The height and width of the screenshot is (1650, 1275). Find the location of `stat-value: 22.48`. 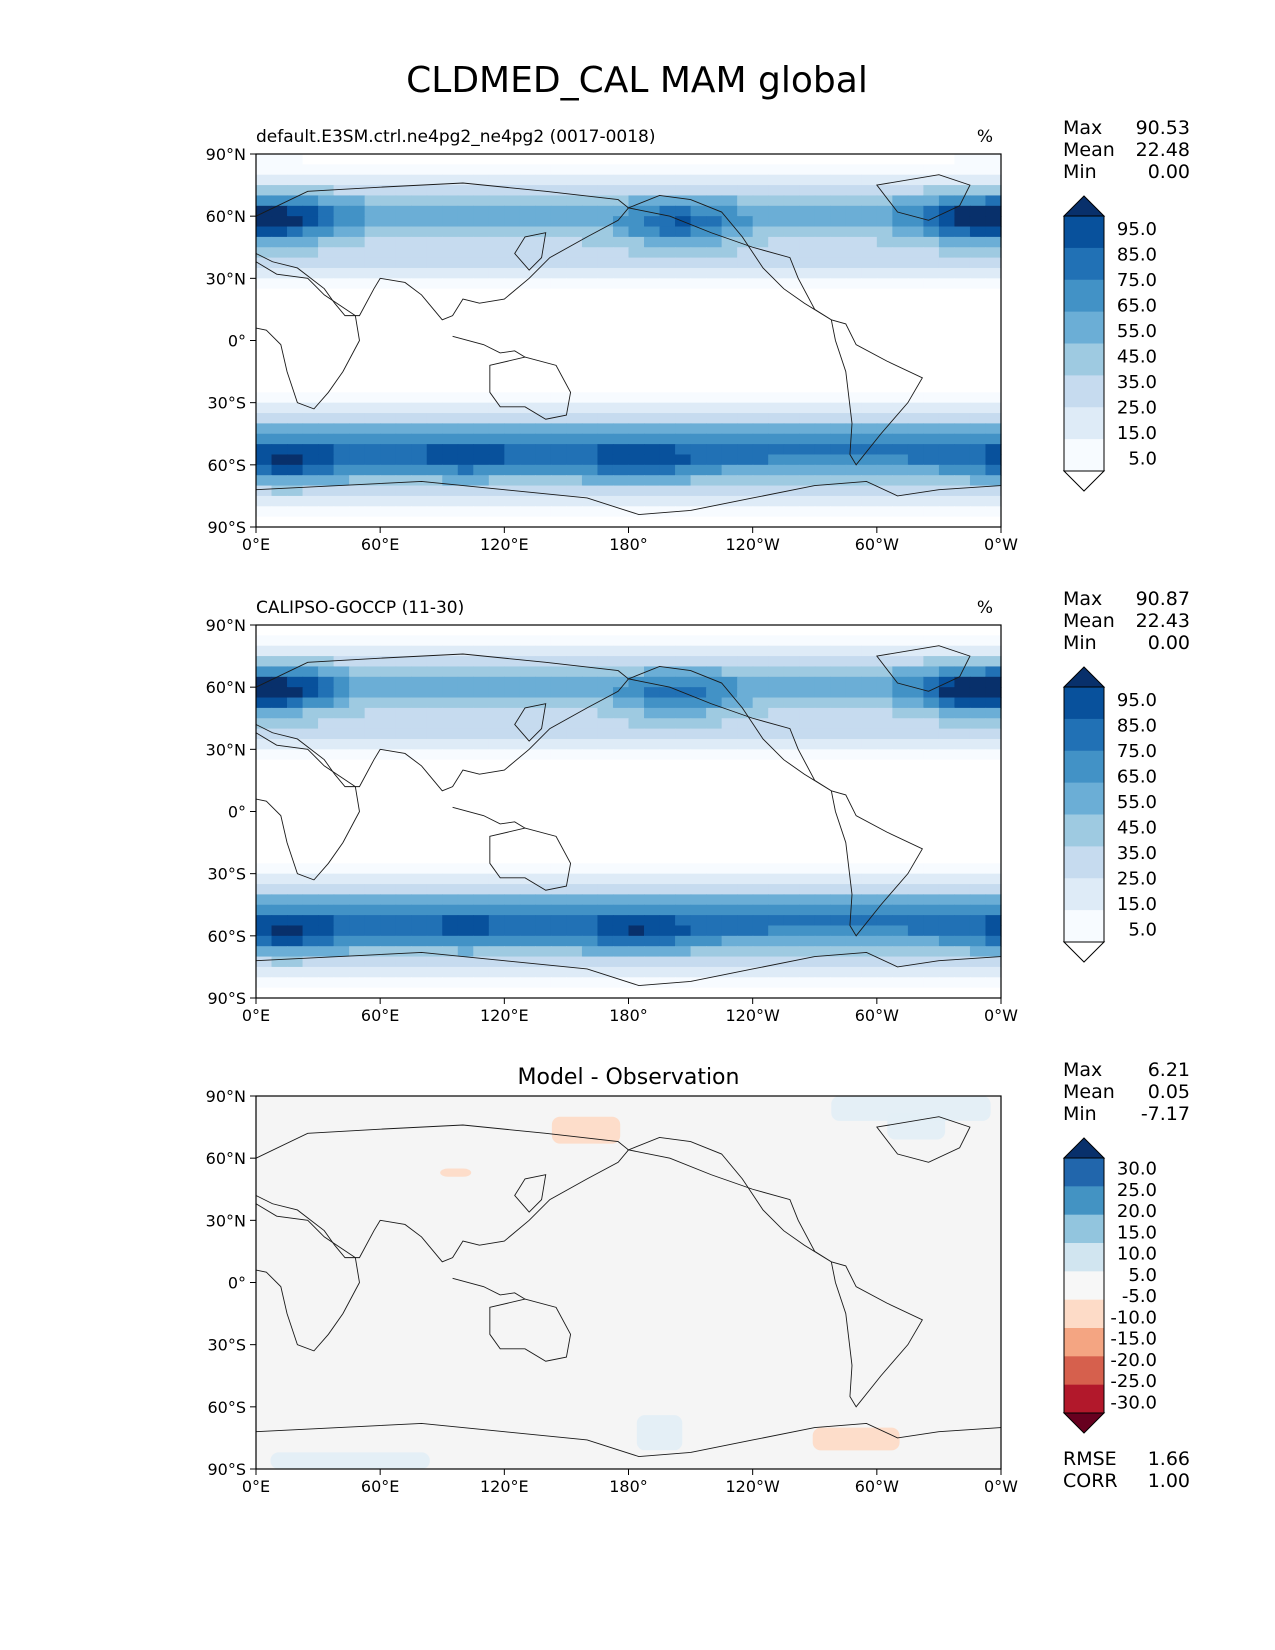

stat-value: 22.48 is located at coordinates (1163, 150).